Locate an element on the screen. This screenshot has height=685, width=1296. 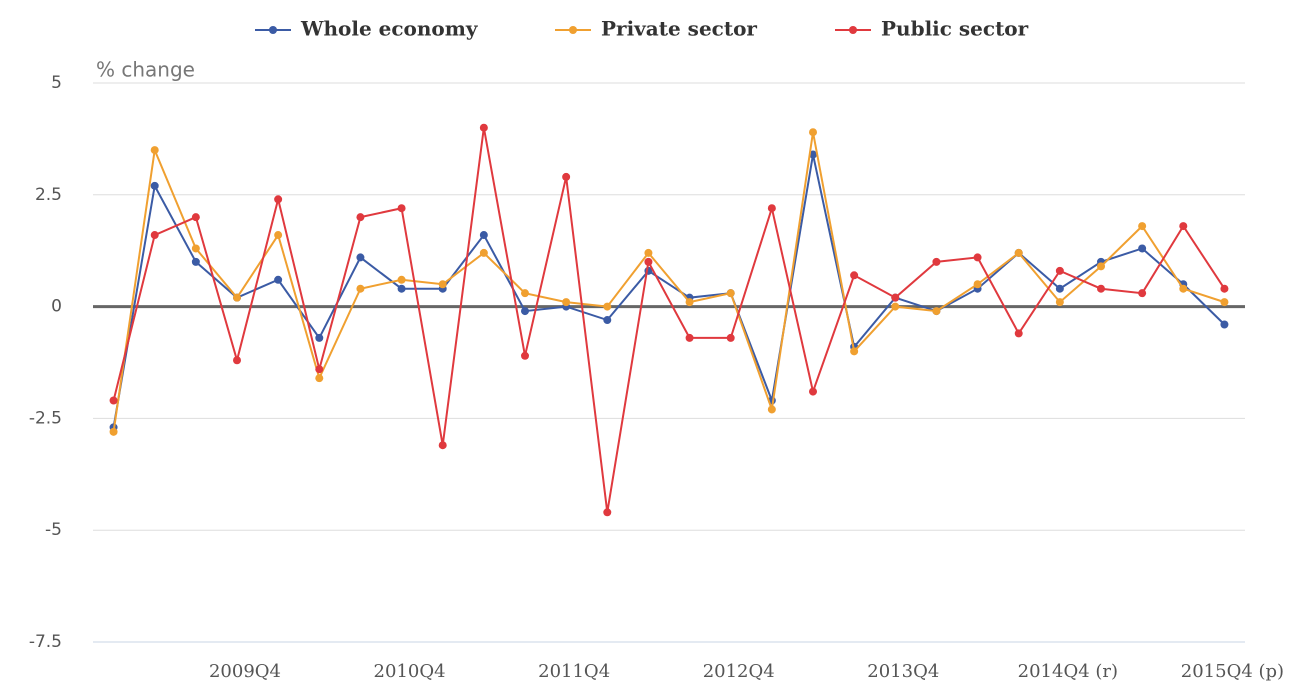
legend-label: Whole economy is located at coordinates (389, 29).